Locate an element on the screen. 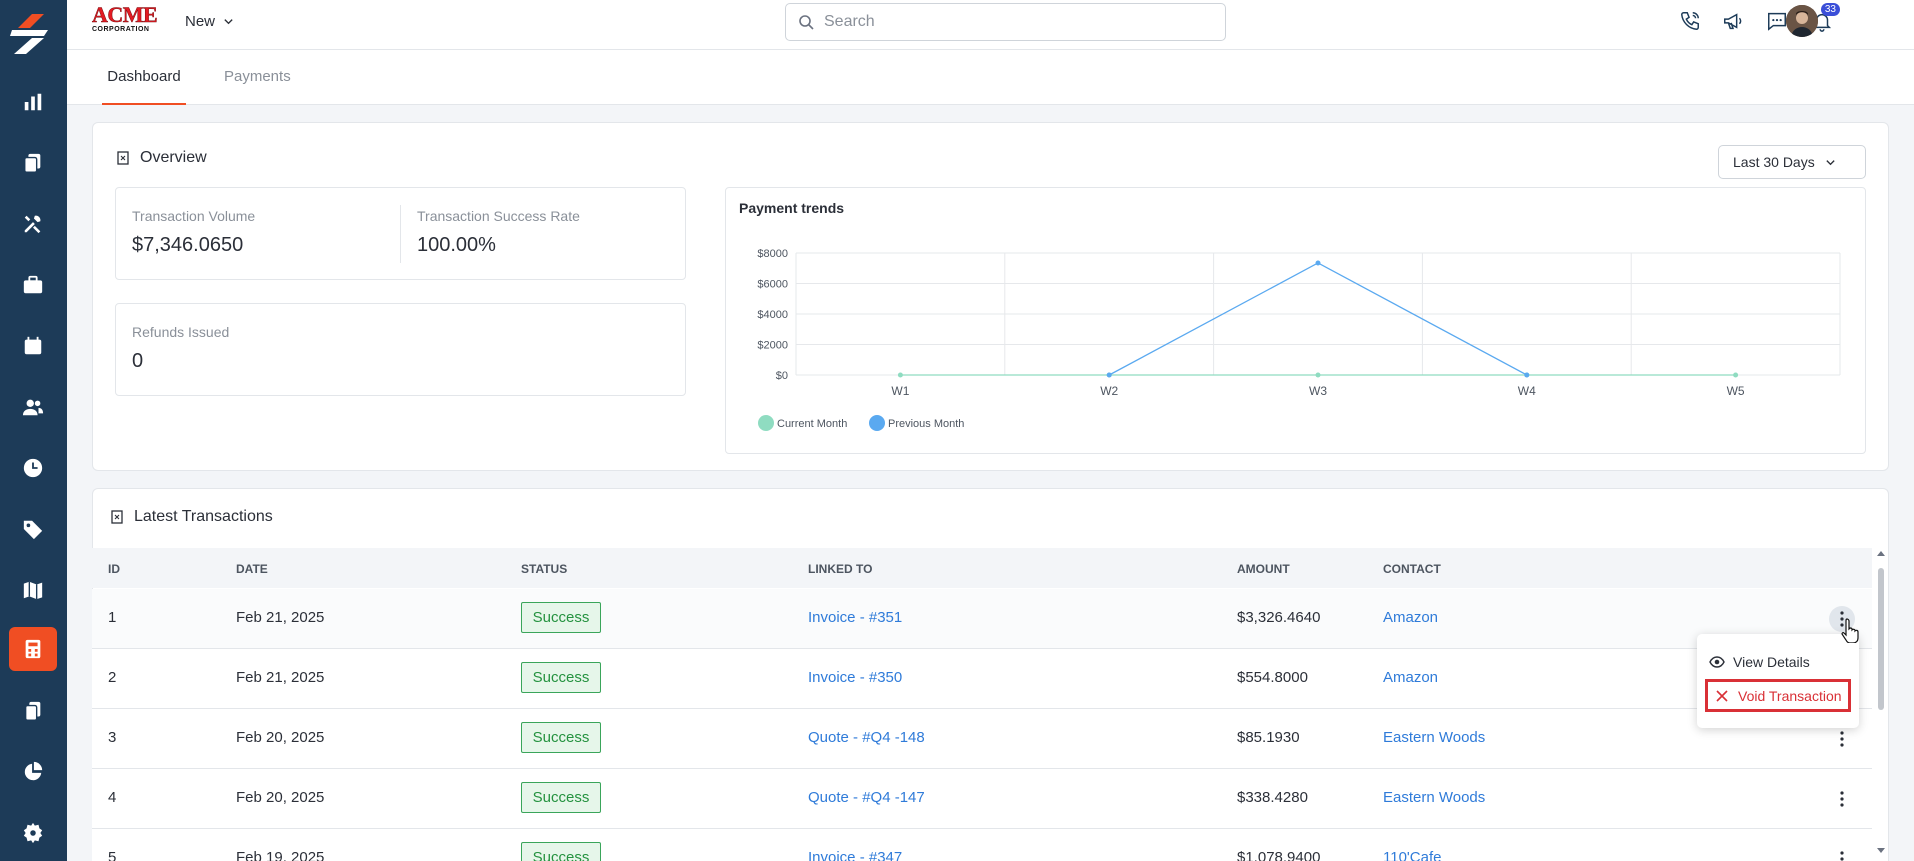 Image resolution: width=1914 pixels, height=861 pixels. notification-count-badge: 33 is located at coordinates (1830, 9).